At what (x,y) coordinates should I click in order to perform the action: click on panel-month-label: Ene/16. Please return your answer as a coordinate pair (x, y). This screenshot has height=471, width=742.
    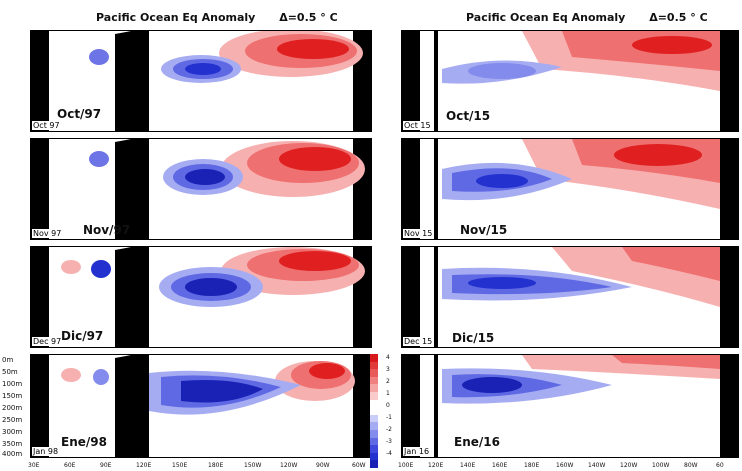
    Looking at the image, I should click on (477, 442).